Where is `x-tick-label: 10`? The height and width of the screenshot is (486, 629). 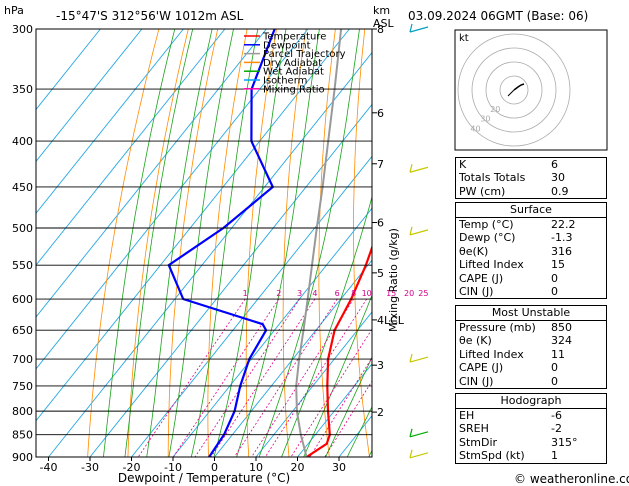 x-tick-label: 10 is located at coordinates (256, 467).